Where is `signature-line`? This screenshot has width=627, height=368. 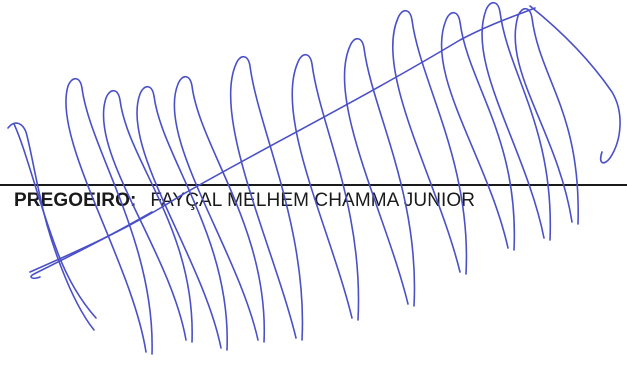 signature-line is located at coordinates (313, 185).